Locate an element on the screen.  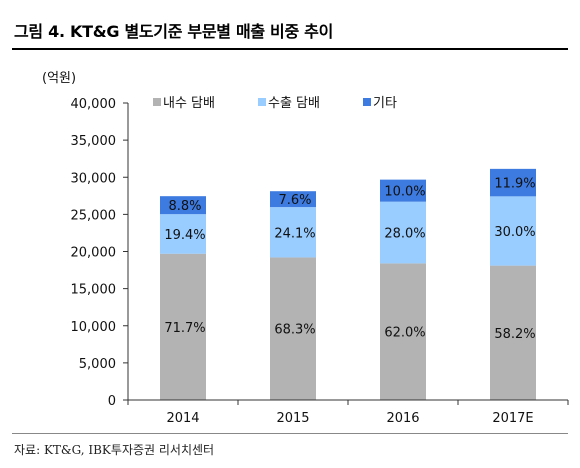
bar-segment-label: 58.2% is located at coordinates (514, 334).